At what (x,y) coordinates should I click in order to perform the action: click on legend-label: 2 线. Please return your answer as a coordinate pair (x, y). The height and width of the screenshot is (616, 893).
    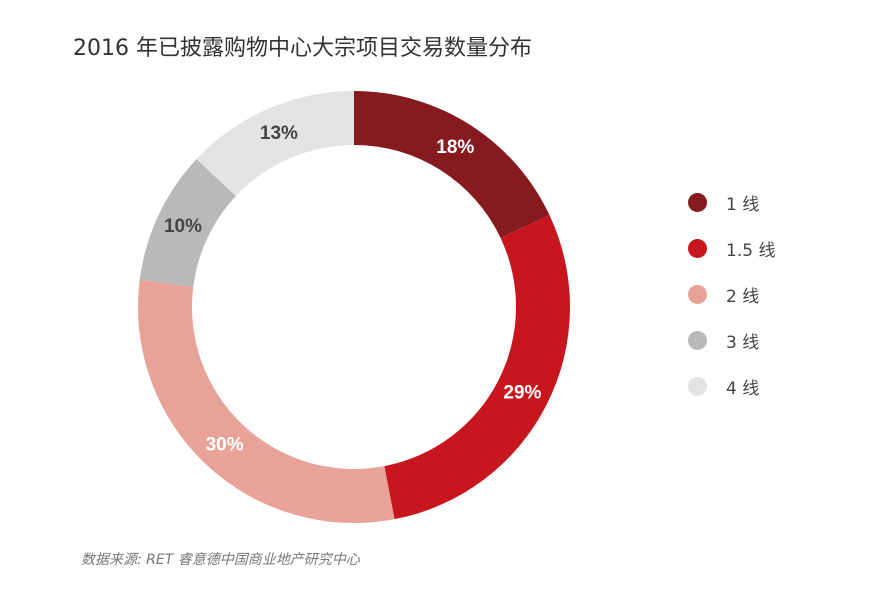
    Looking at the image, I should click on (743, 297).